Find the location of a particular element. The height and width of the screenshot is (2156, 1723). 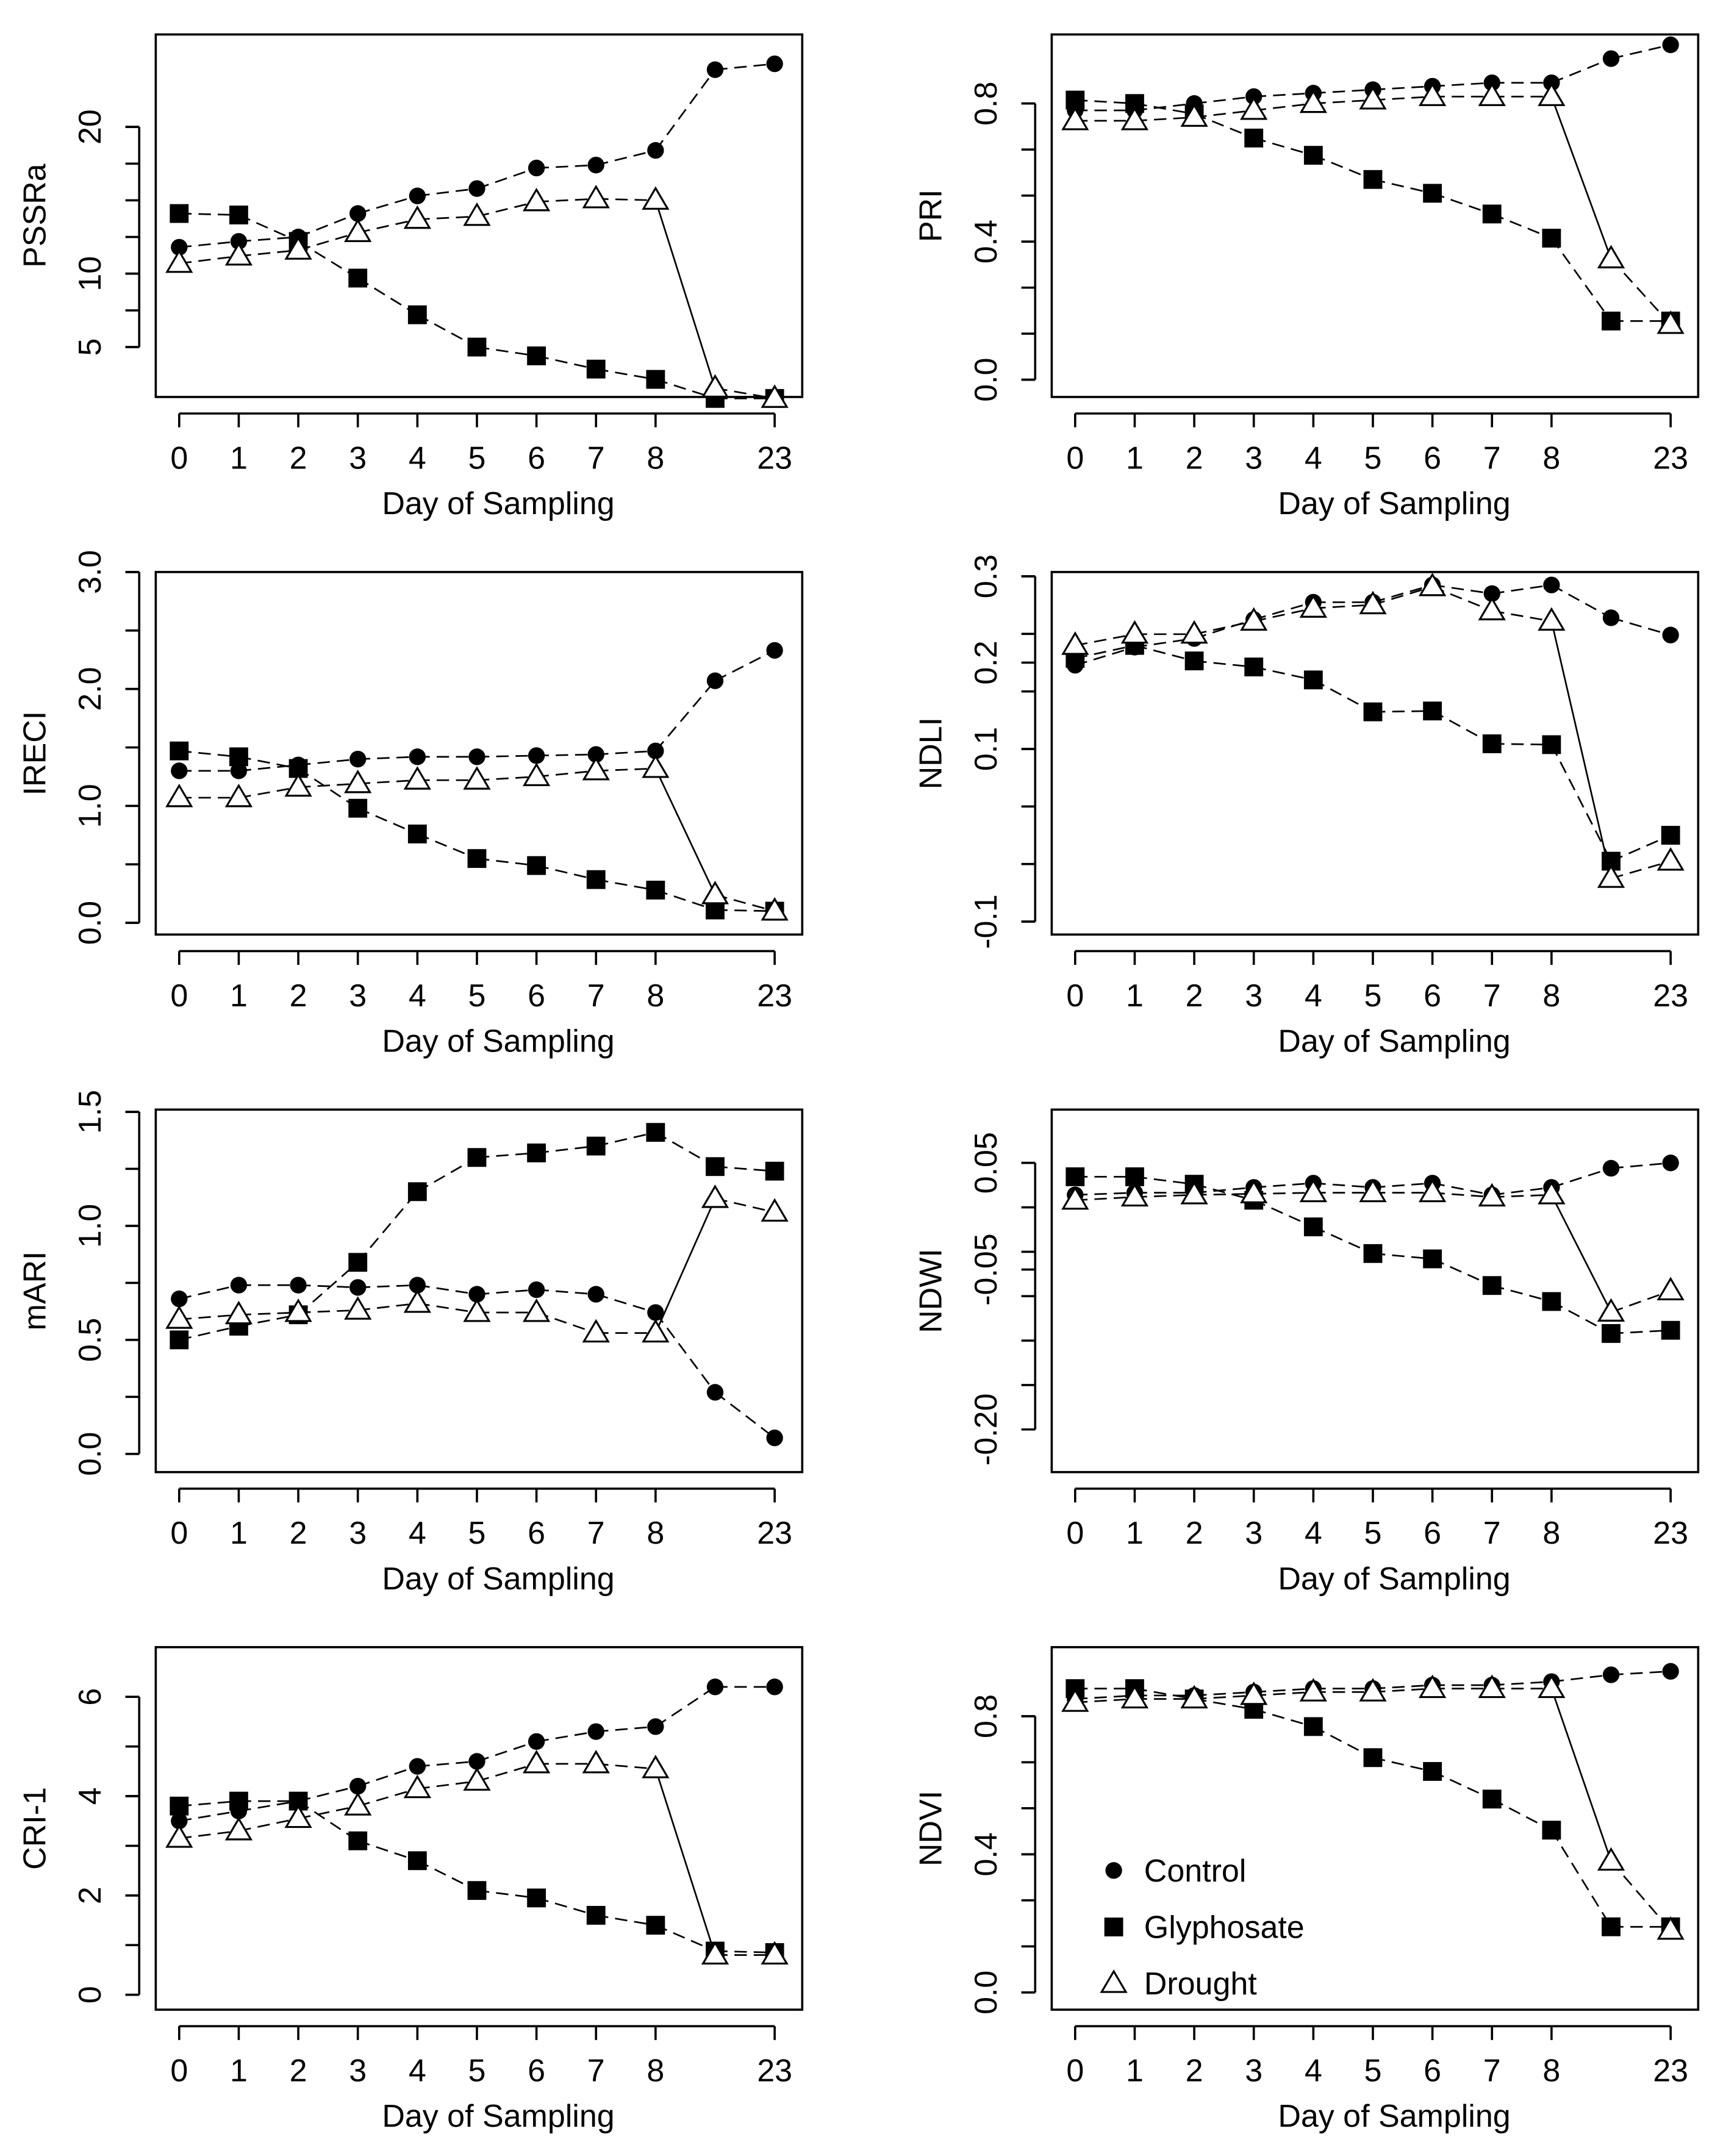

y-tick-label: 0.0 is located at coordinates (986, 379).